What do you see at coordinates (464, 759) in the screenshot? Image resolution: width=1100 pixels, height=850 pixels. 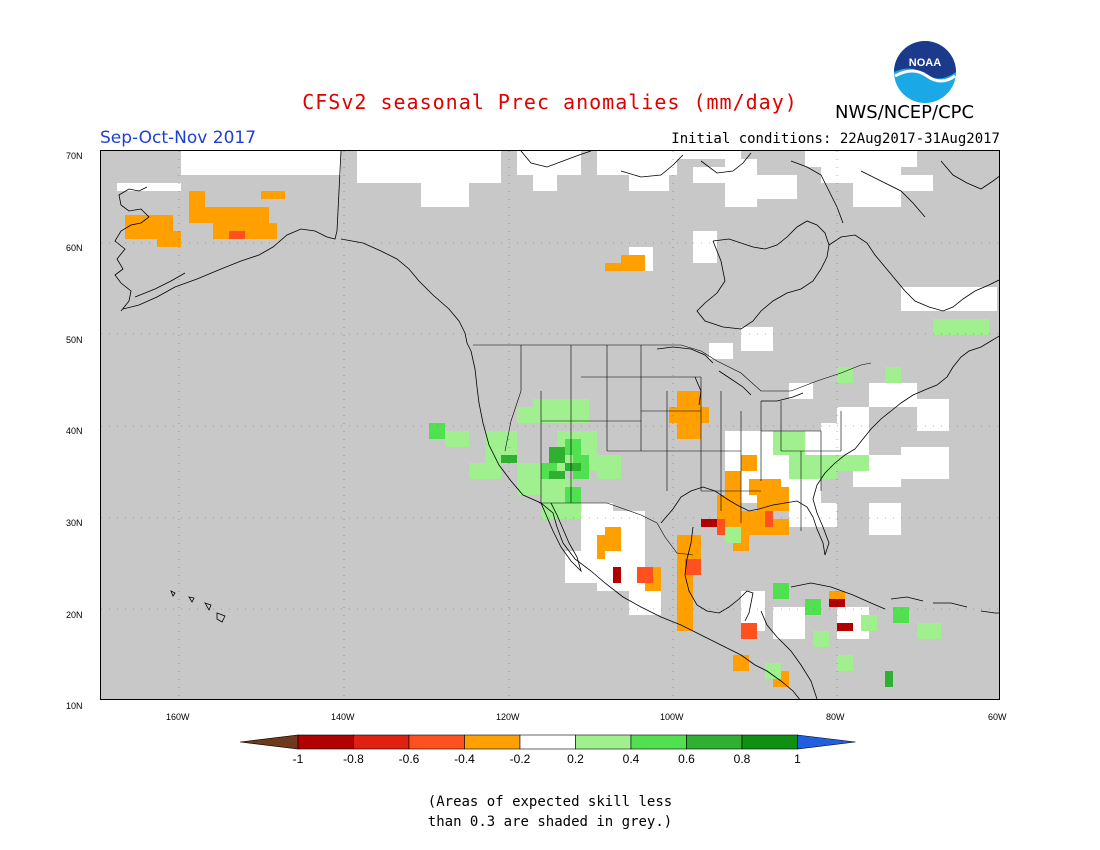 I see `colorbar-tick-label: -0.4` at bounding box center [464, 759].